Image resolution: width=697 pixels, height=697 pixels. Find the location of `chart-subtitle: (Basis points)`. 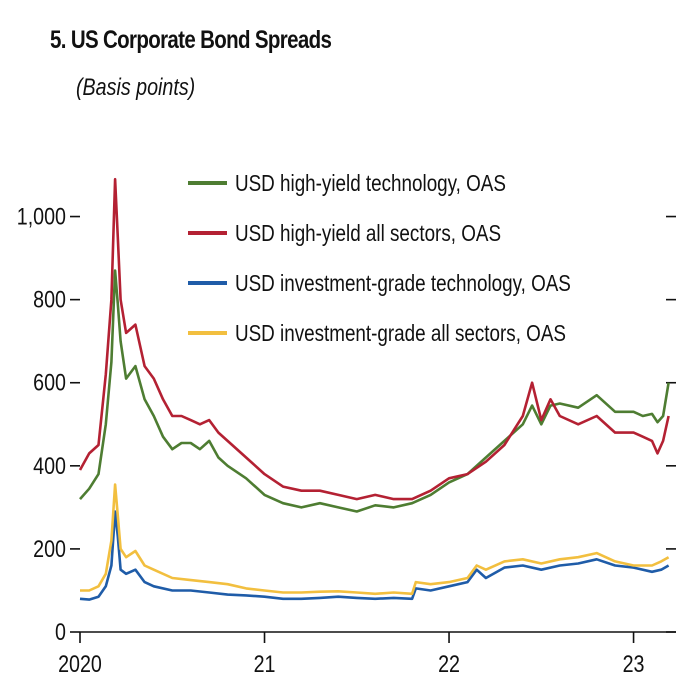

chart-subtitle: (Basis points) is located at coordinates (136, 87).